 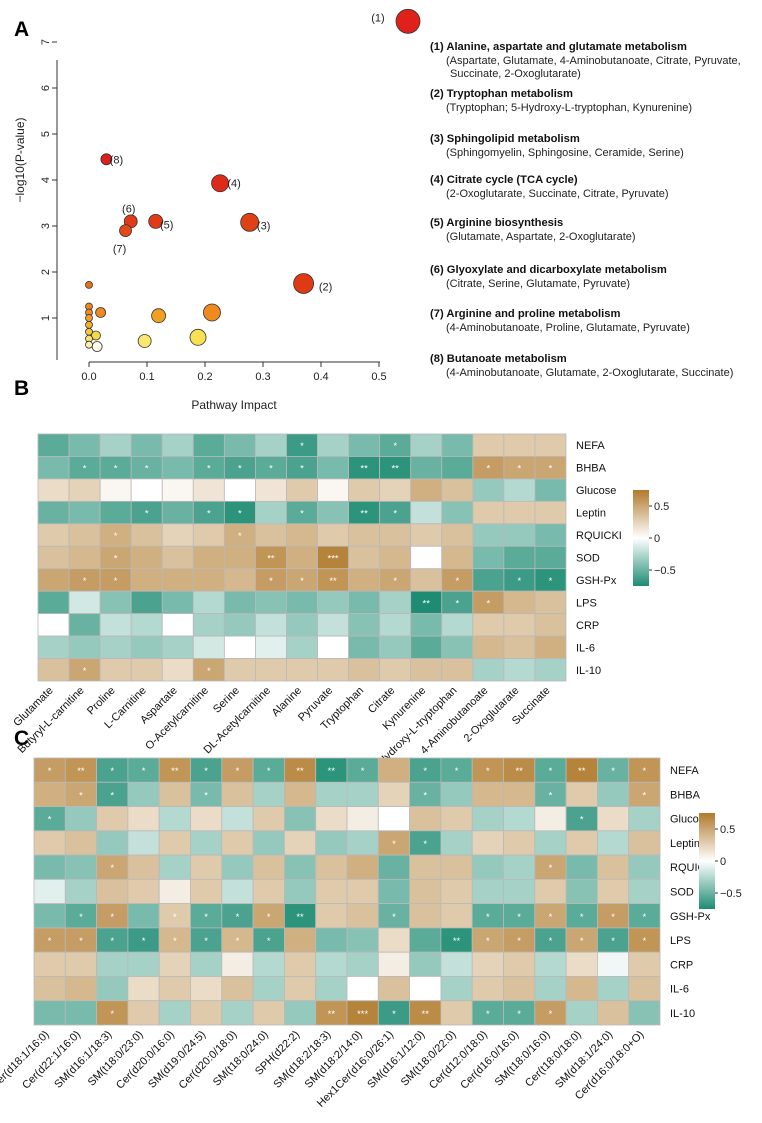 What do you see at coordinates (681, 965) in the screenshot?
I see `heatmap-row-label: CRP` at bounding box center [681, 965].